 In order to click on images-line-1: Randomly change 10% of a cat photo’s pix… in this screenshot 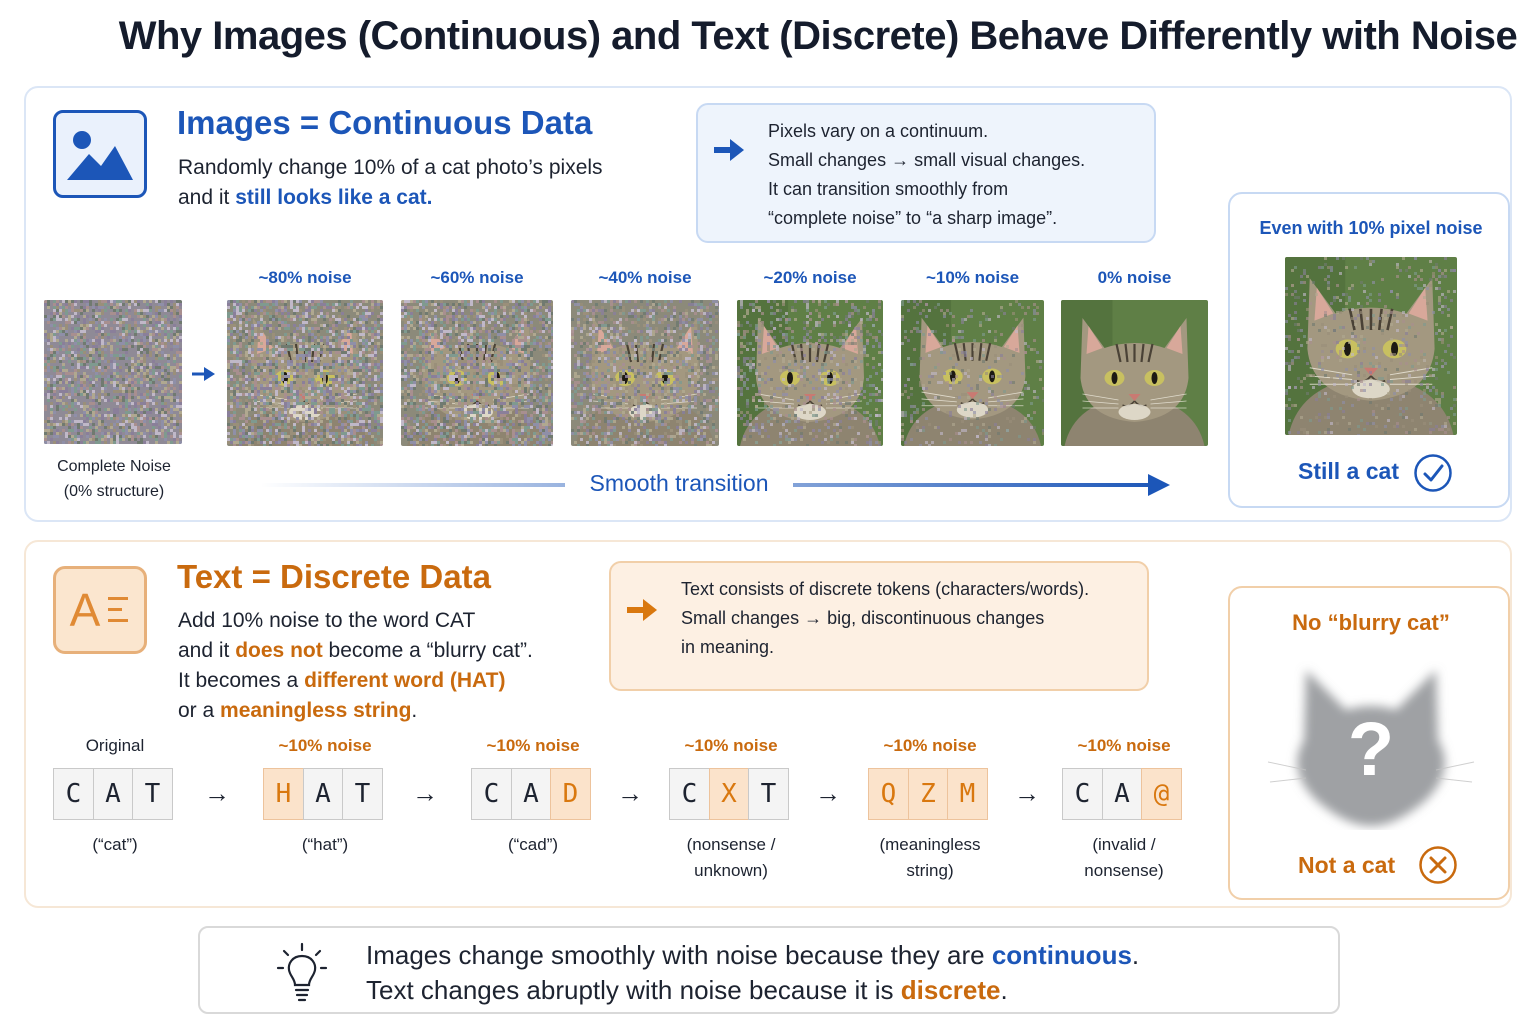, I will do `click(390, 167)`.